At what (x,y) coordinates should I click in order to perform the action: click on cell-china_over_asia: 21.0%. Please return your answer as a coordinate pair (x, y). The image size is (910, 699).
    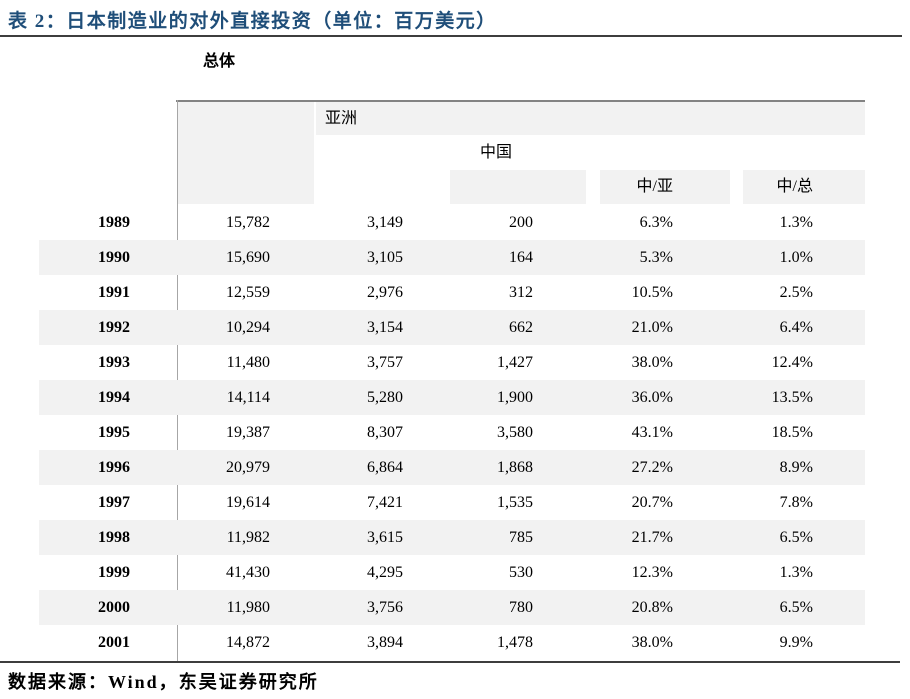
    Looking at the image, I should click on (652, 327).